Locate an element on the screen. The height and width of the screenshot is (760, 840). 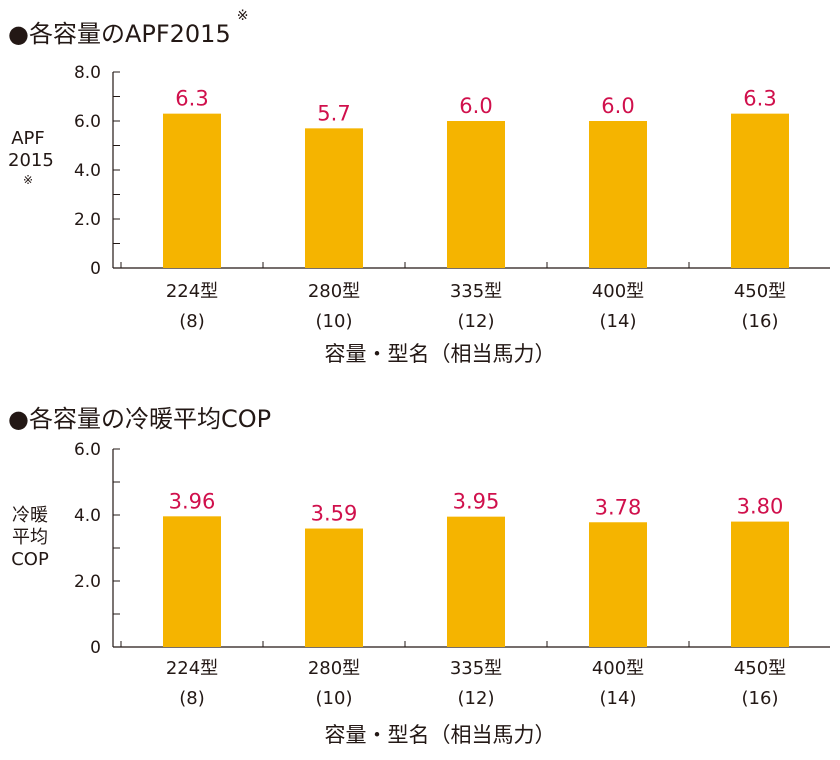
data-label: 3.59 is located at coordinates (334, 514).